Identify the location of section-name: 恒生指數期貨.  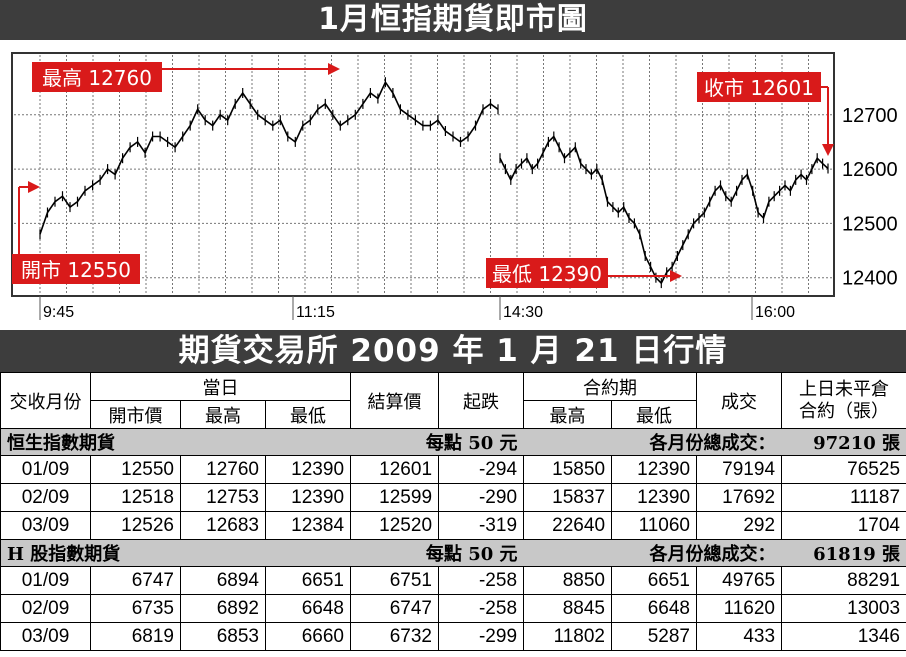
(133, 442).